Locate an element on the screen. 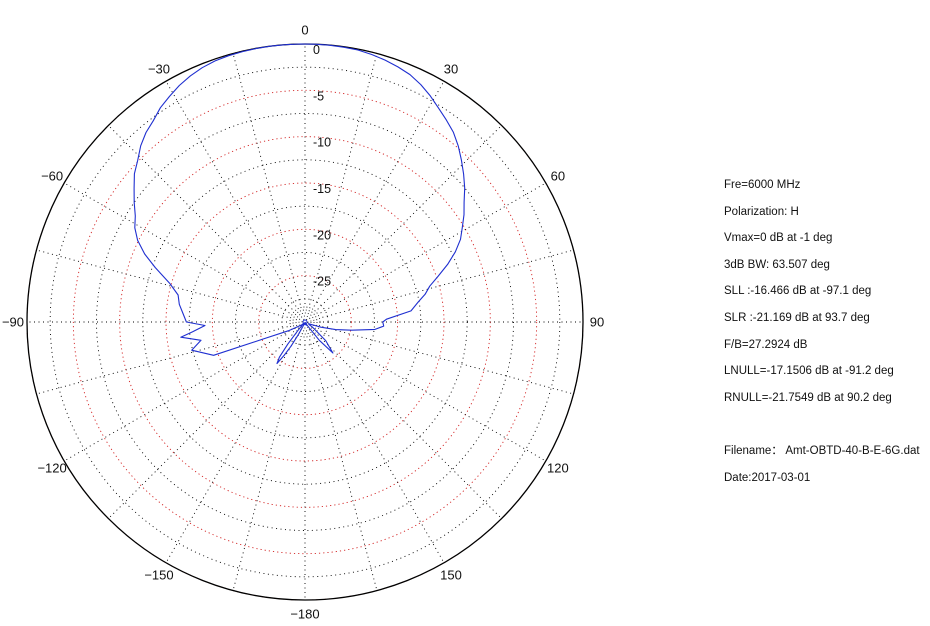 The height and width of the screenshot is (626, 930). angle-tick-label: −120 is located at coordinates (51, 468).